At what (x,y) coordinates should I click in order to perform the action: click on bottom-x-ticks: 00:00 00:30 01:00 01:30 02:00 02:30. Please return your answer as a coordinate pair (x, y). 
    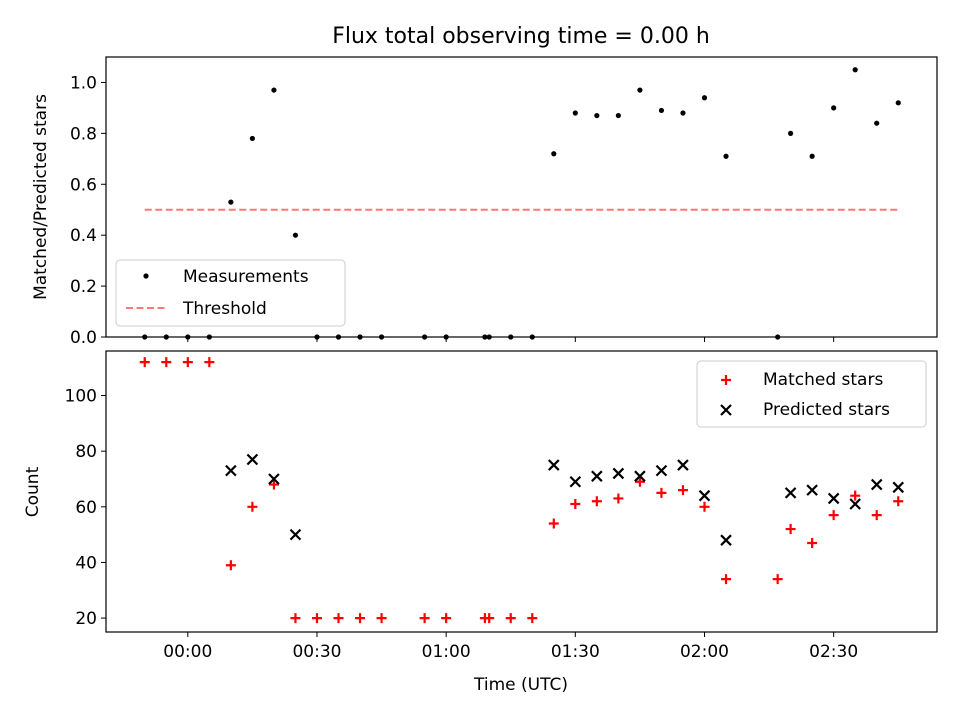
    Looking at the image, I should click on (510, 647).